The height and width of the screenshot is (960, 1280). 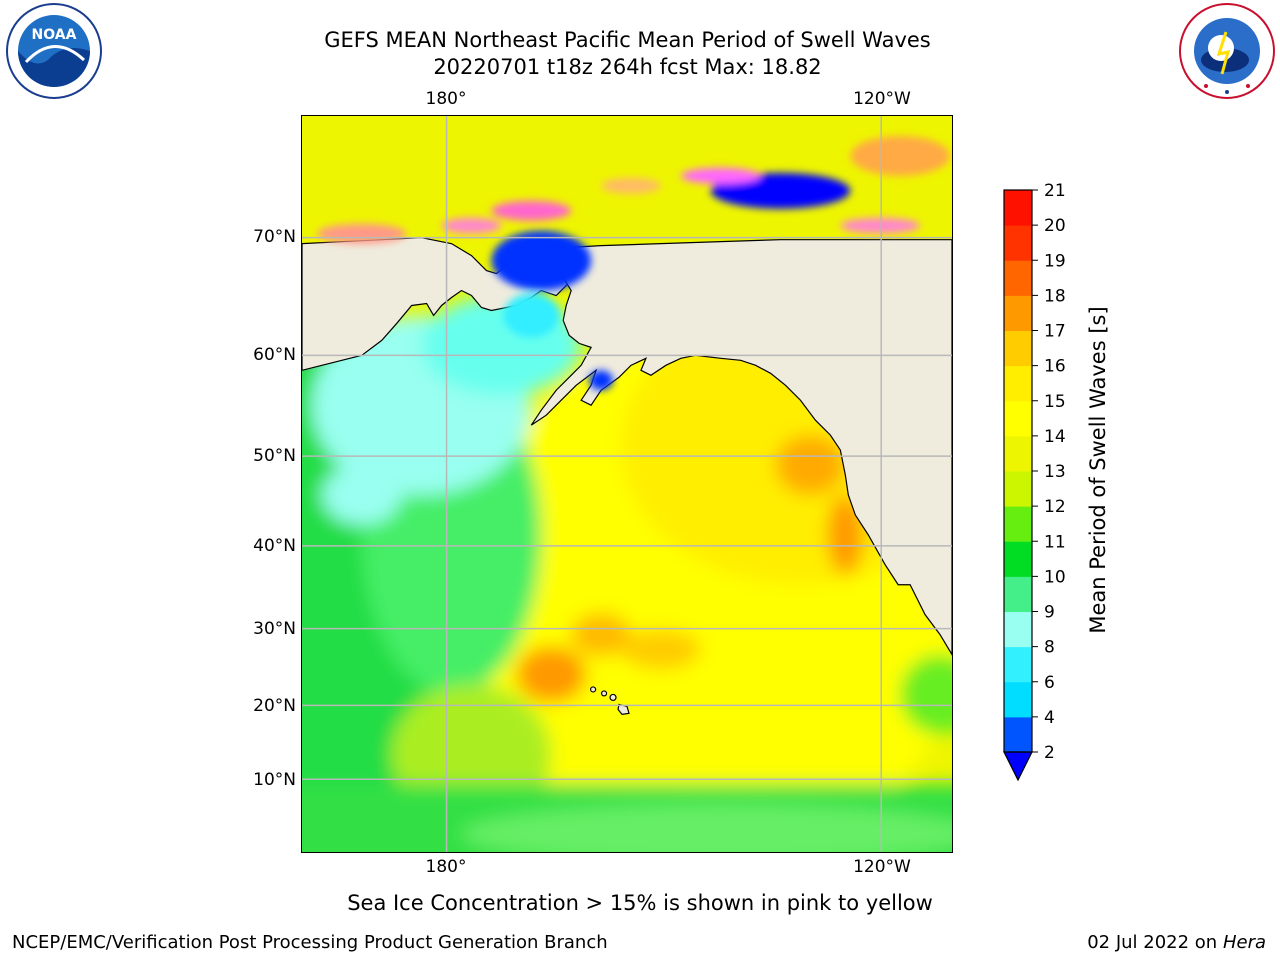 What do you see at coordinates (1049, 753) in the screenshot?
I see `colorbar-tick-label: 2` at bounding box center [1049, 753].